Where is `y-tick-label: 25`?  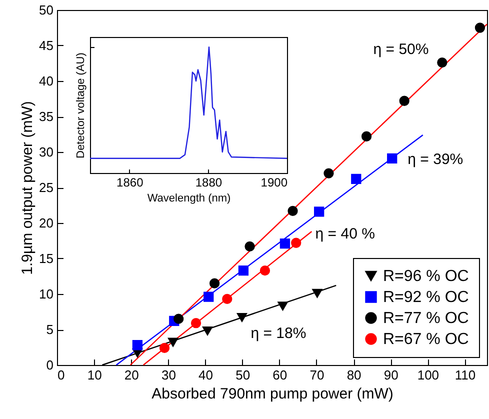 y-tick-label: 25 is located at coordinates (46, 187).